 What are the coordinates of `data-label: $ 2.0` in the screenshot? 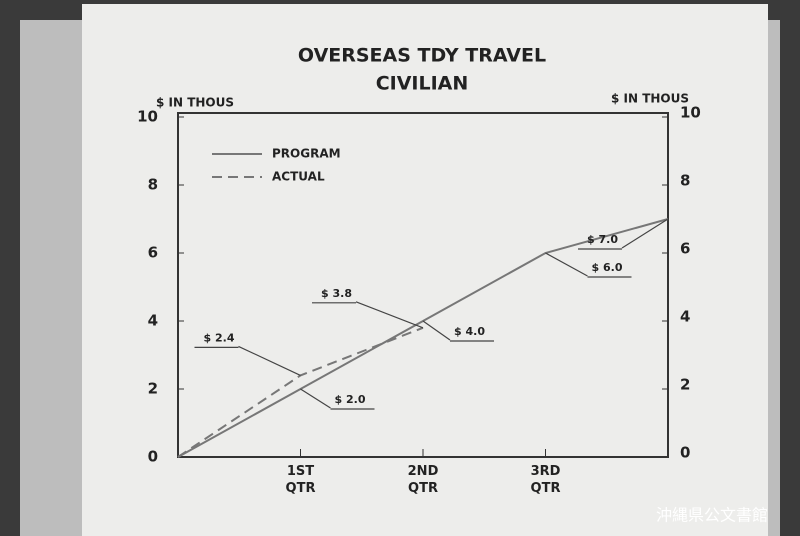 It's located at (350, 399).